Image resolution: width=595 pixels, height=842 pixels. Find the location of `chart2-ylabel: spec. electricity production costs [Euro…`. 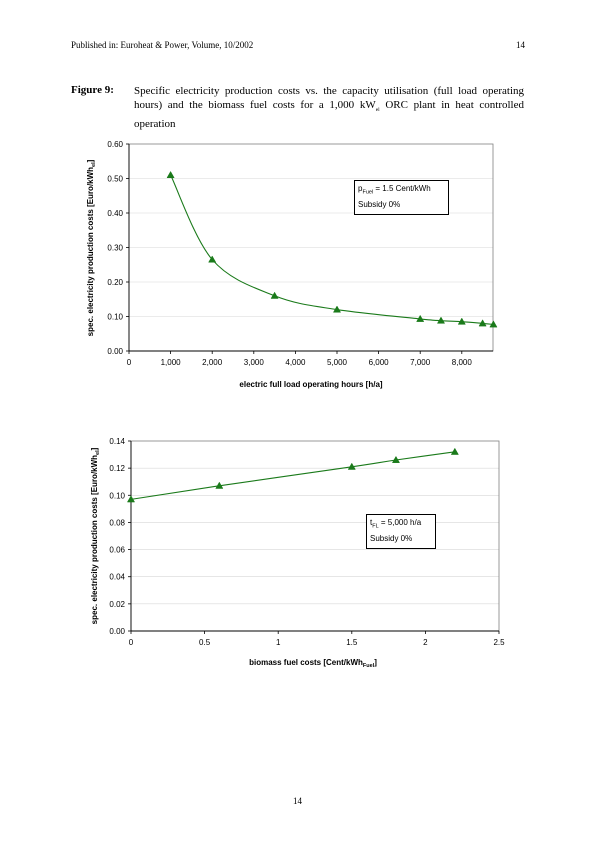

chart2-ylabel: spec. electricity production costs [Euro… is located at coordinates (95, 535).